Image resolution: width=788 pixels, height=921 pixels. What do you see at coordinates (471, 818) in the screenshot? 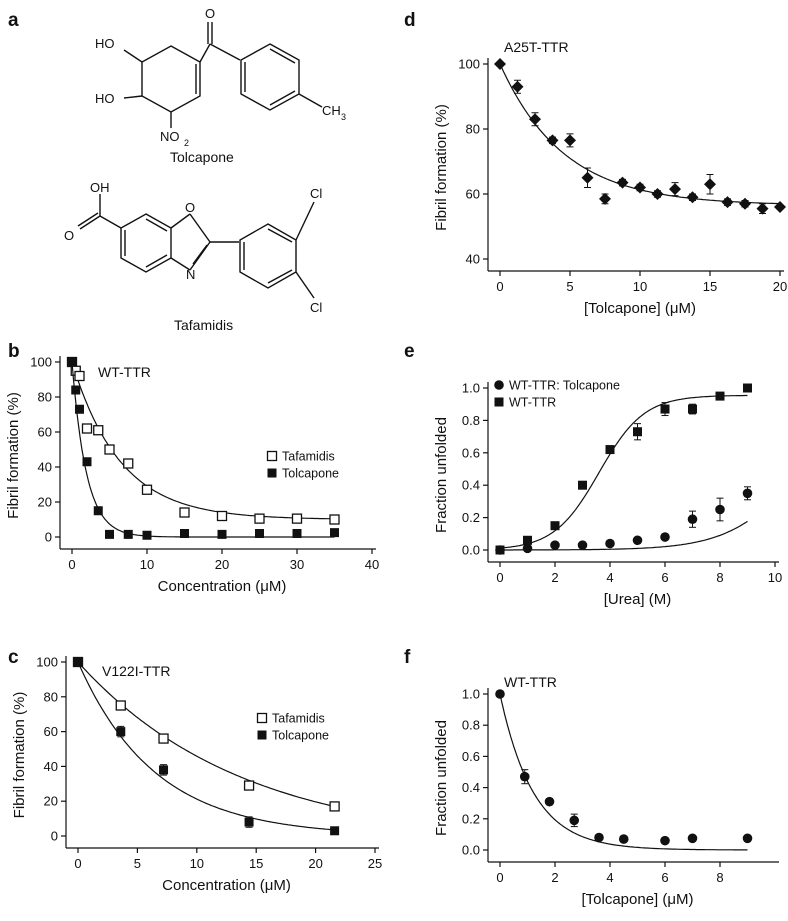
I see `y-tick-label: 0.2` at bounding box center [471, 818].